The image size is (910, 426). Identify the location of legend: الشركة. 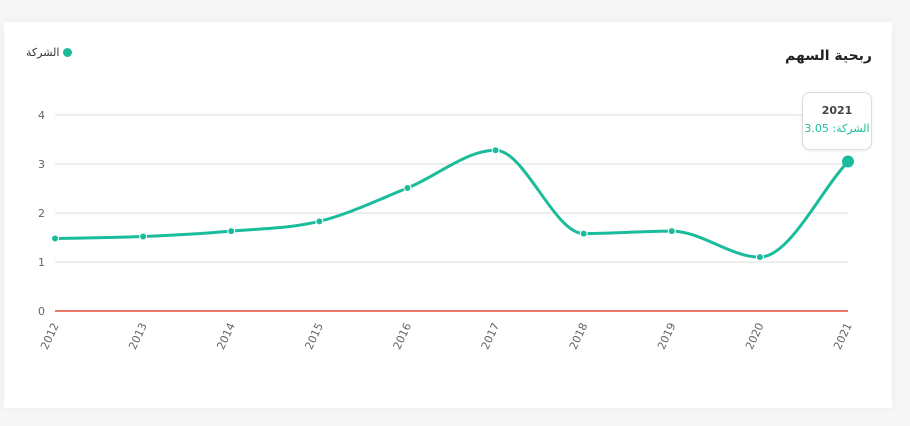
(49, 52).